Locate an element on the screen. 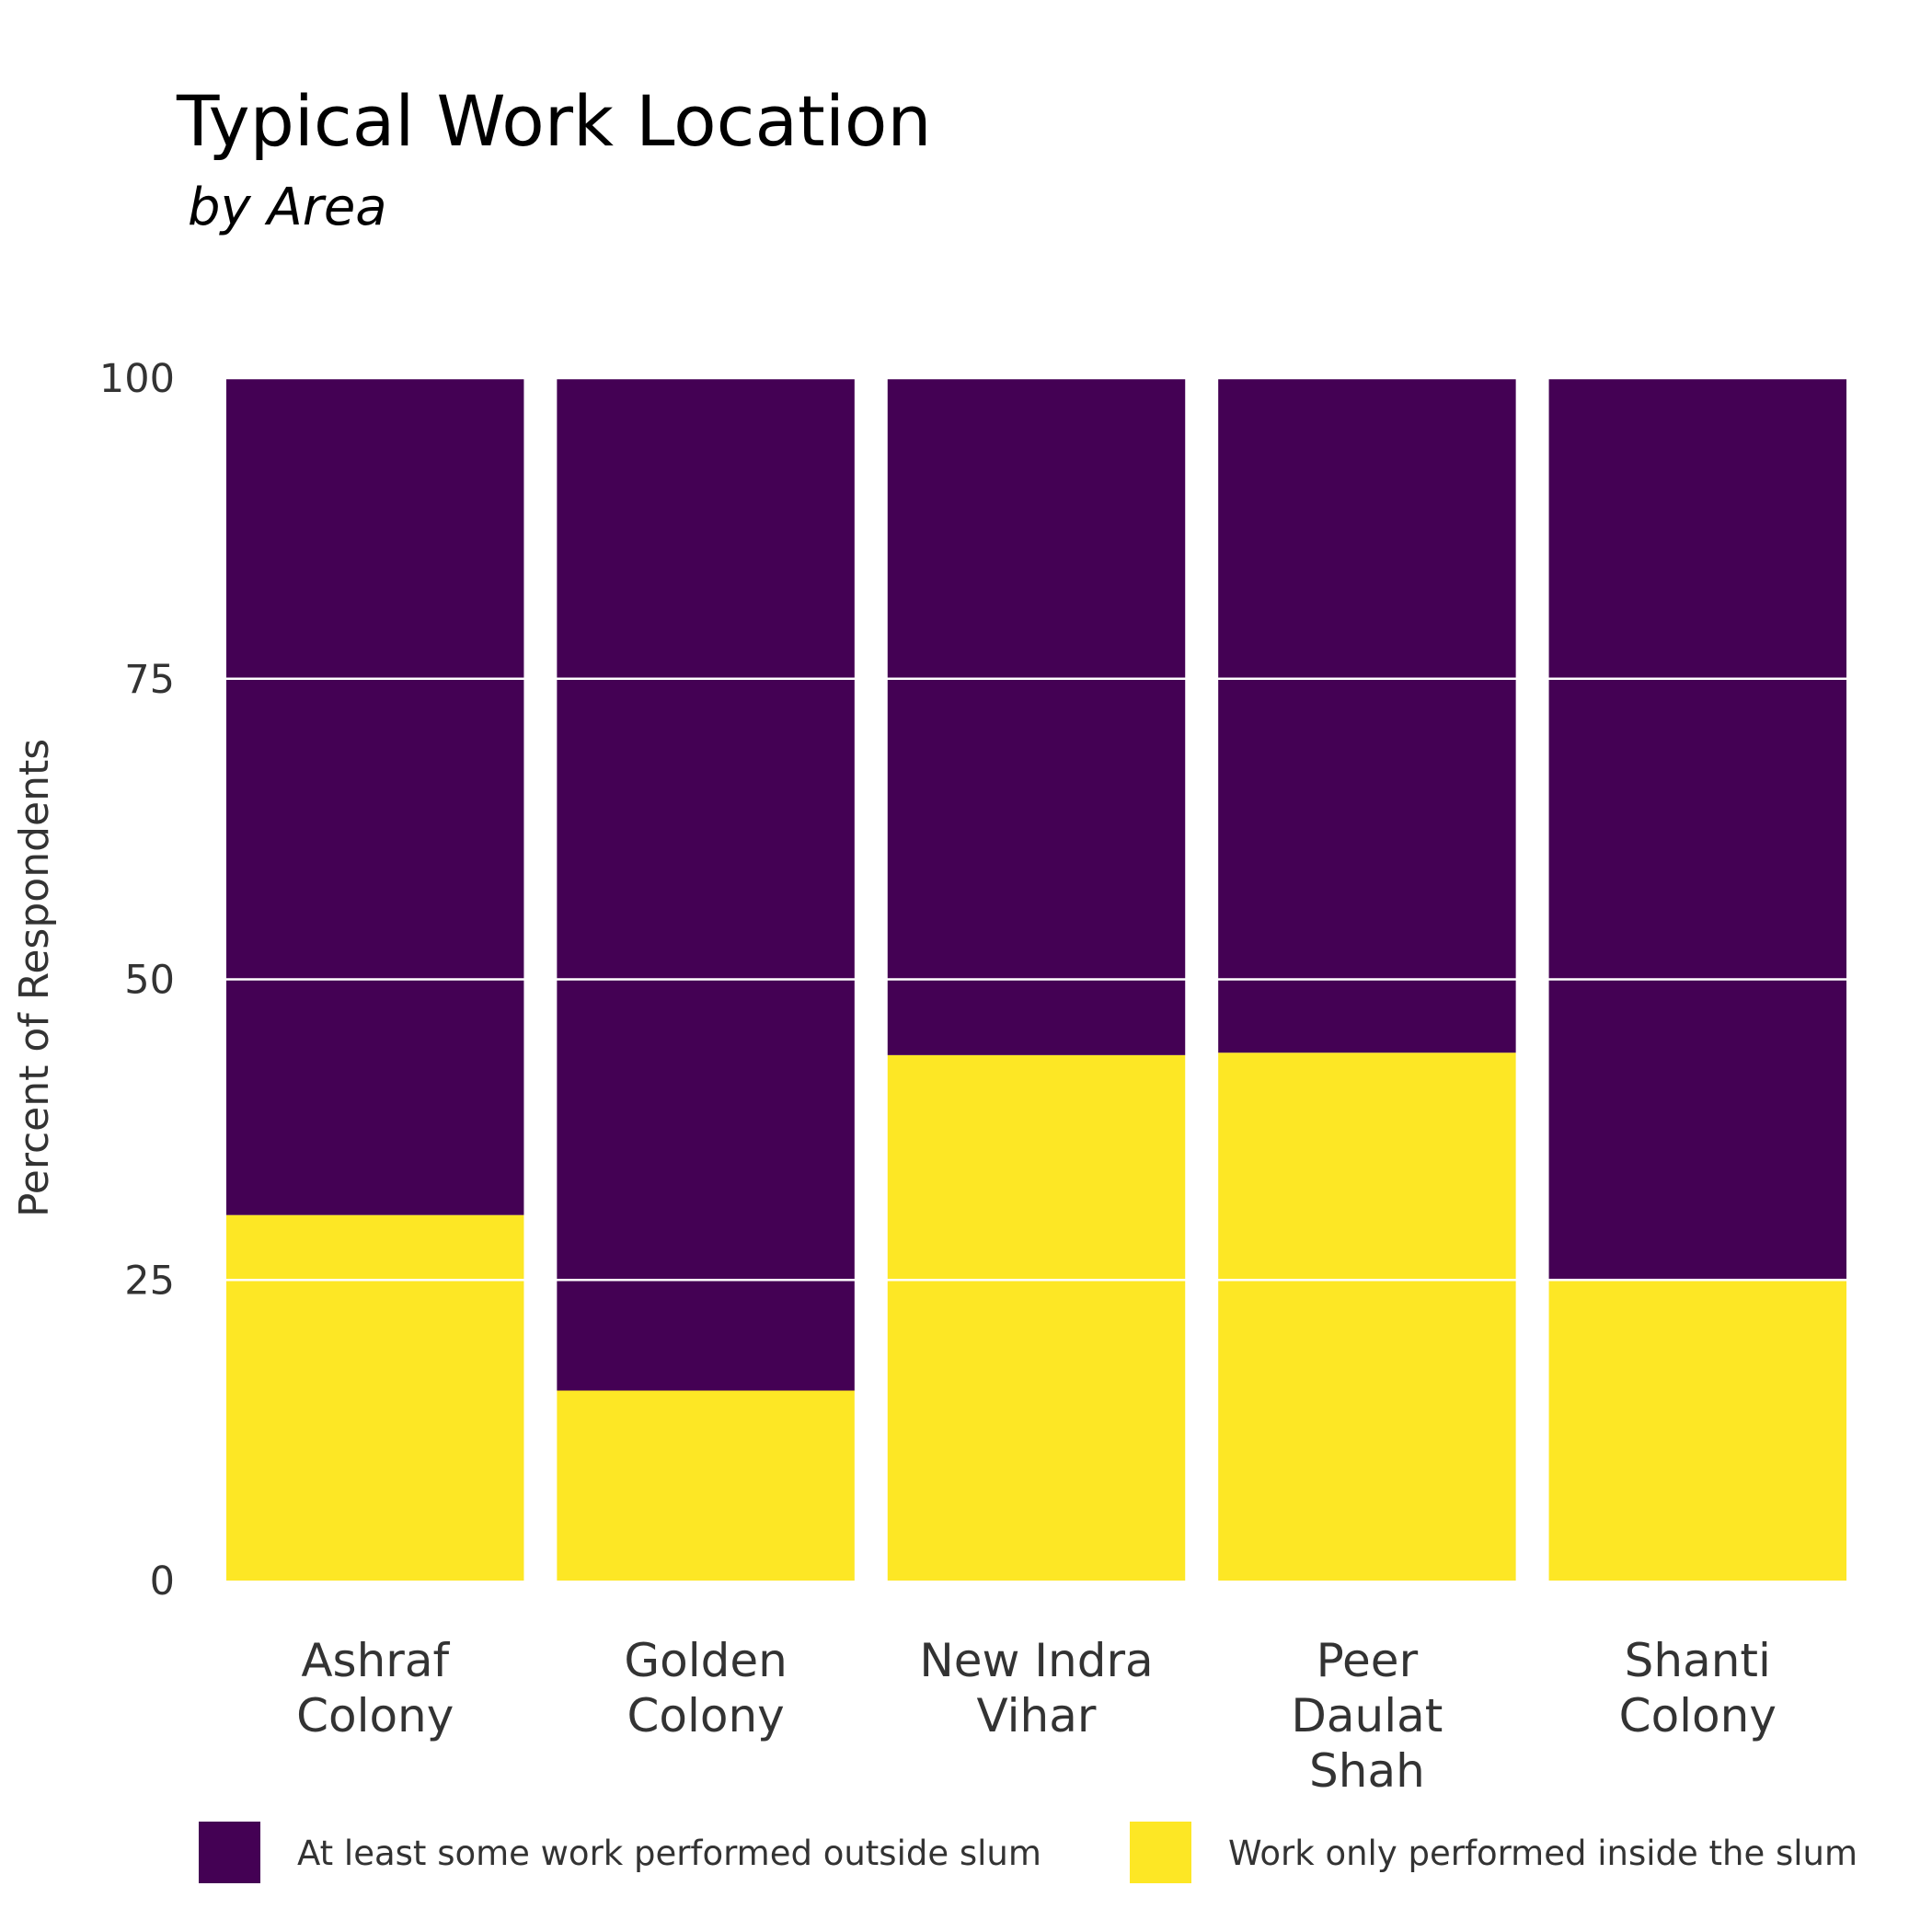 This screenshot has width=1932, height=1932. y-tick-label: 100 is located at coordinates (137, 379).